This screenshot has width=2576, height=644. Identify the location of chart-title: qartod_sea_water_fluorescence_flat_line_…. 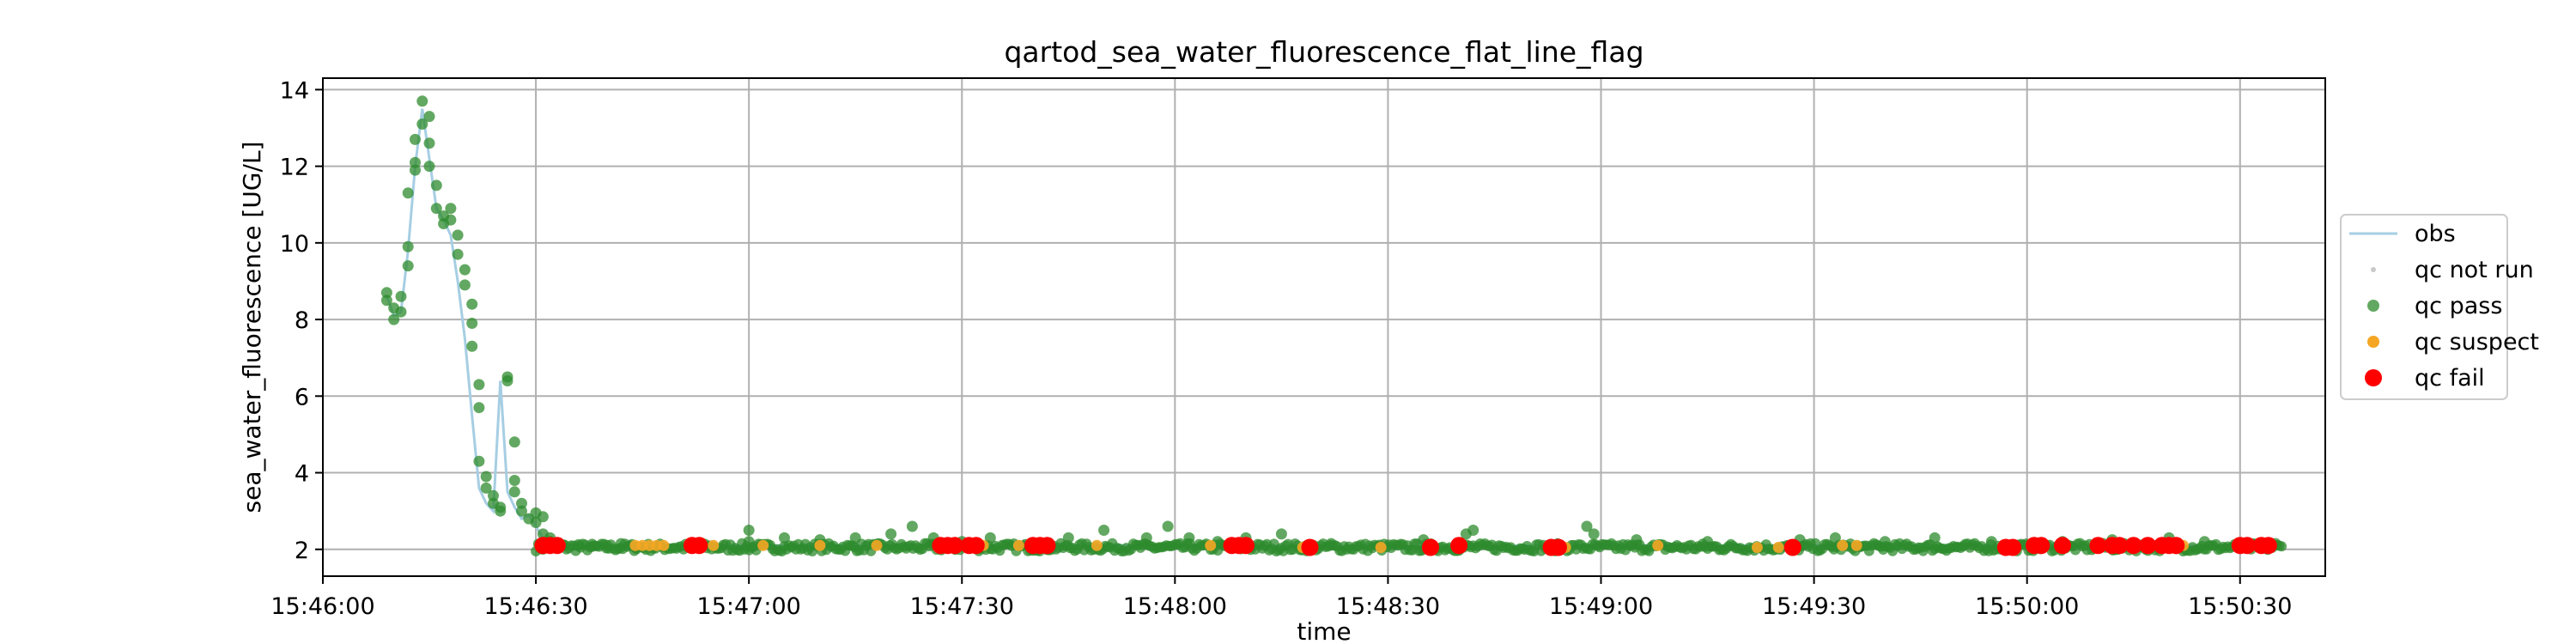
(1323, 52).